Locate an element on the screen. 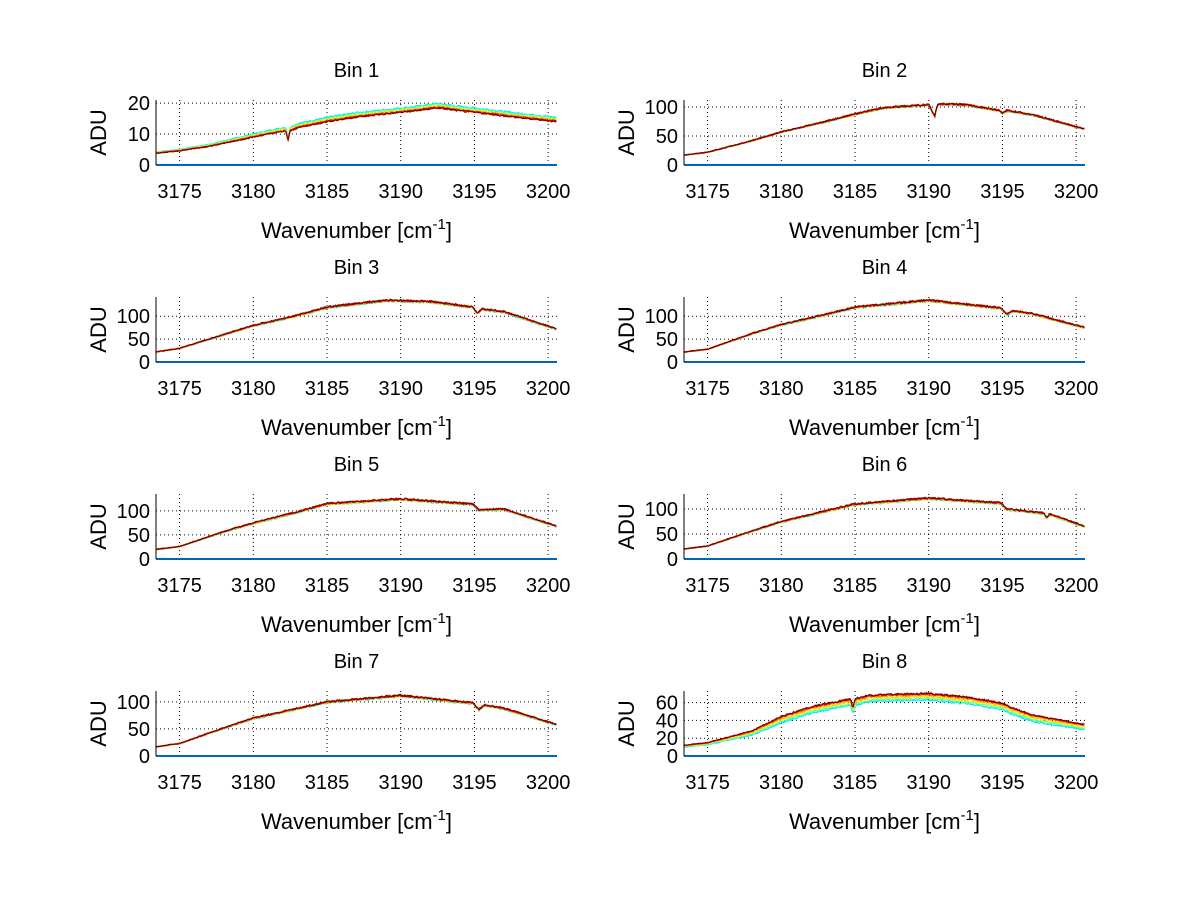 The height and width of the screenshot is (906, 1200). subplot-title: Bin 2 is located at coordinates (885, 71).